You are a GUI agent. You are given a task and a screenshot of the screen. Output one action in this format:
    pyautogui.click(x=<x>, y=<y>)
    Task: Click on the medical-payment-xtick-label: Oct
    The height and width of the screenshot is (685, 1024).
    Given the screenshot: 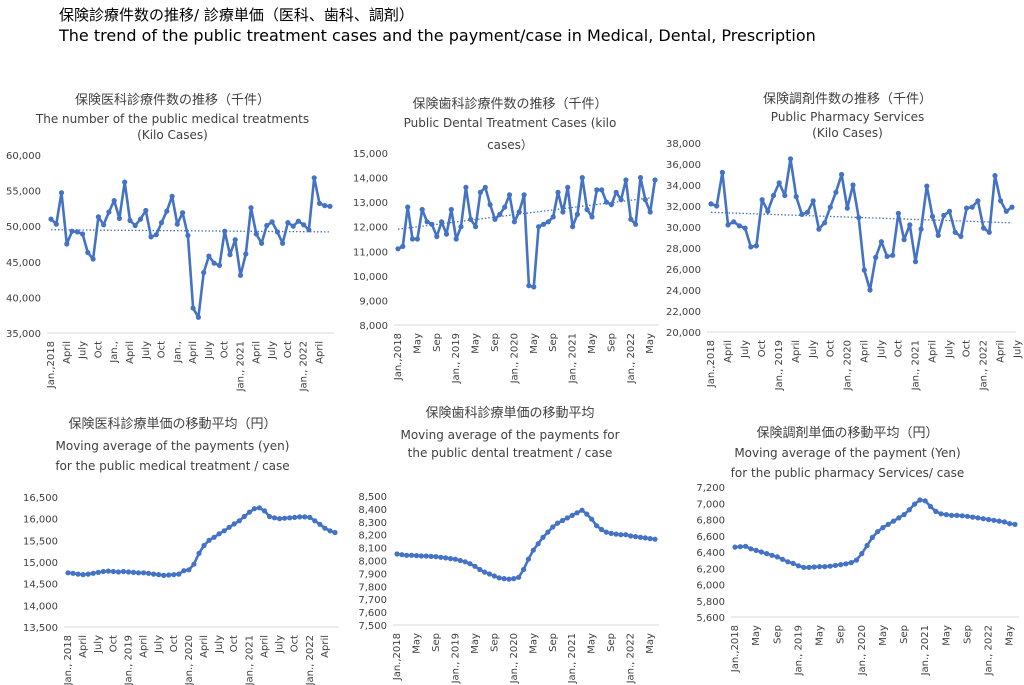 What is the action you would take?
    pyautogui.click(x=113, y=643)
    